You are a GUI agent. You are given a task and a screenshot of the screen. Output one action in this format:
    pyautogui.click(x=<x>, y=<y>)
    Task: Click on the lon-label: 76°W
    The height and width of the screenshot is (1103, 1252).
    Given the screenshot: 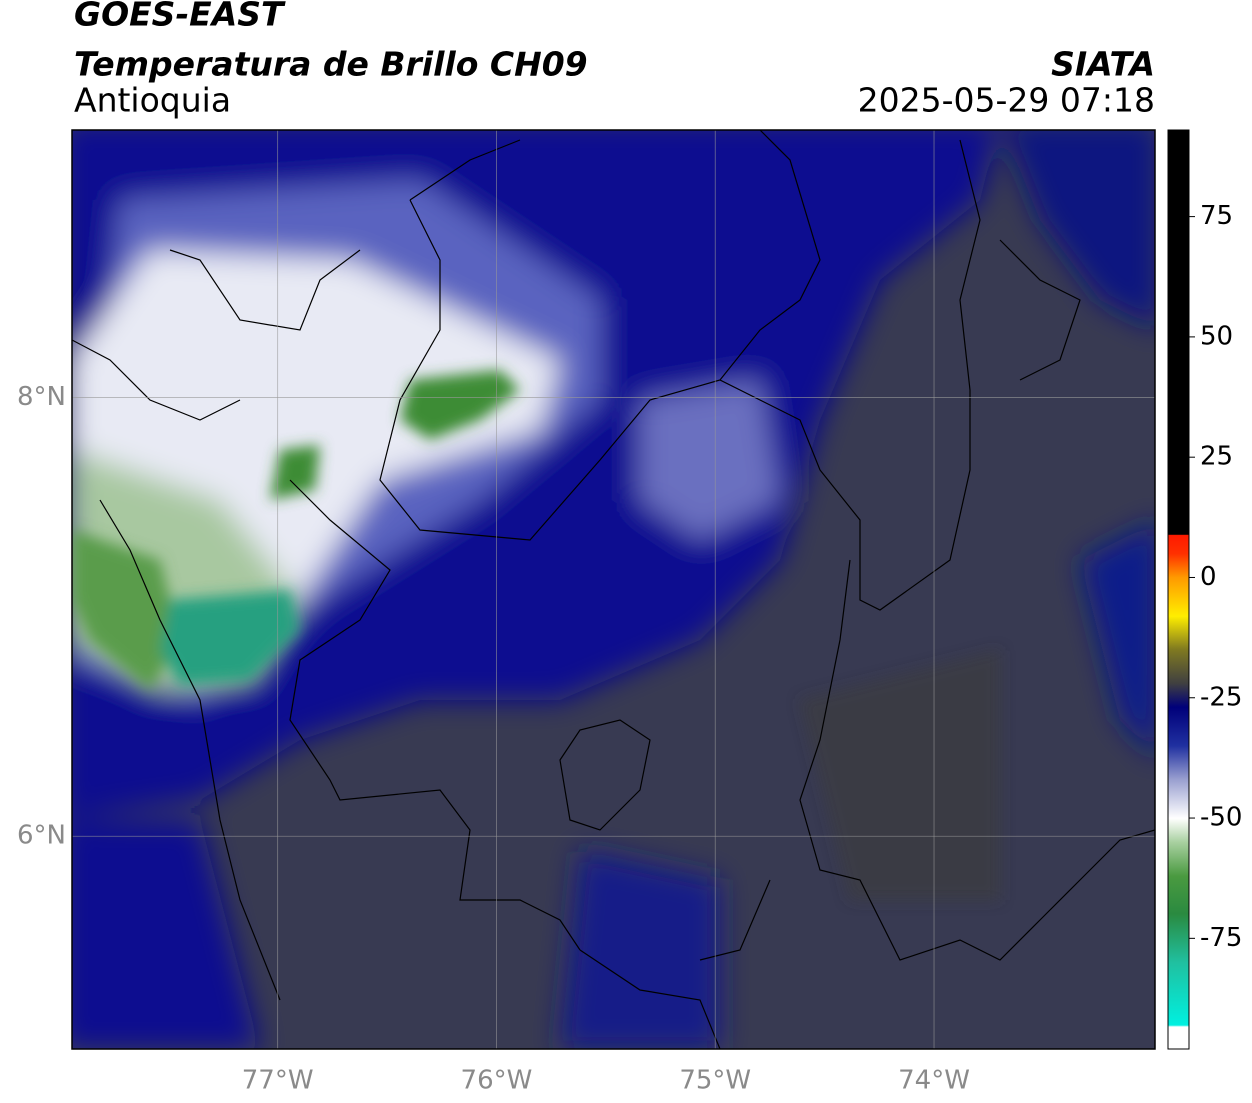 What is the action you would take?
    pyautogui.click(x=497, y=1081)
    